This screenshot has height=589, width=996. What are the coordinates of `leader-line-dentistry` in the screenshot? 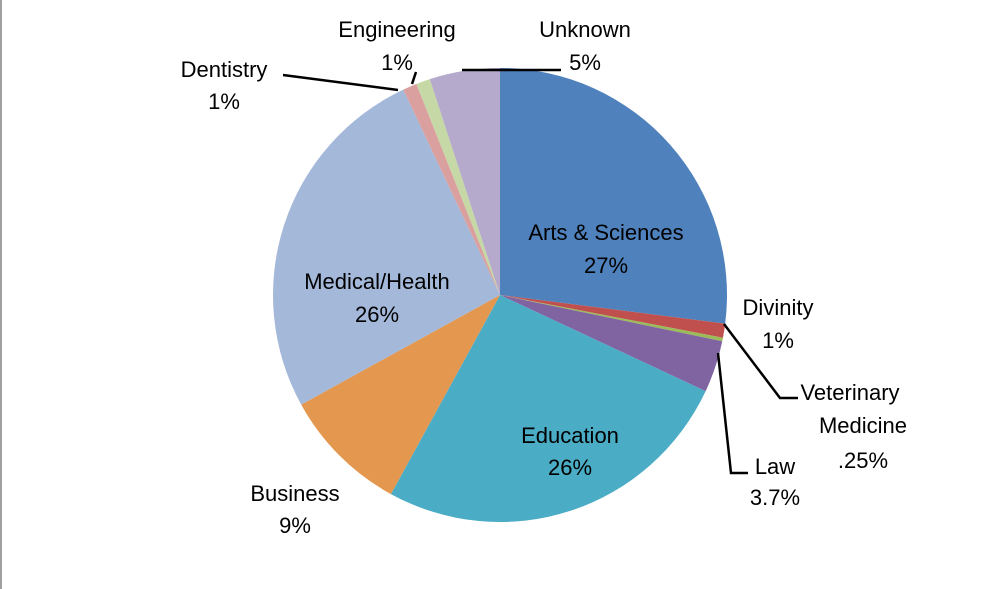 It's located at (340, 82).